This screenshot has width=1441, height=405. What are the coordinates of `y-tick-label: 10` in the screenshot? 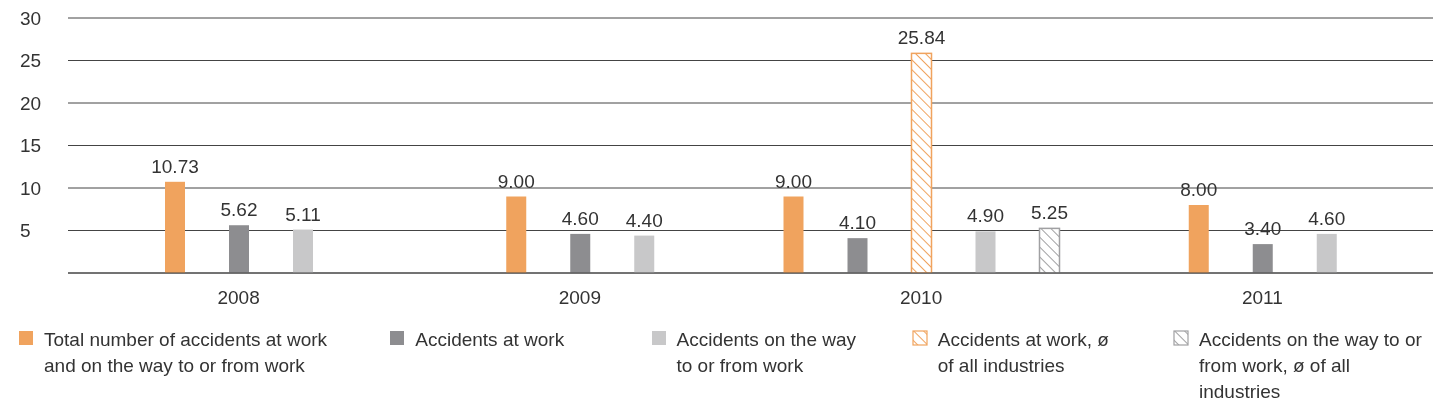 It's located at (31, 188).